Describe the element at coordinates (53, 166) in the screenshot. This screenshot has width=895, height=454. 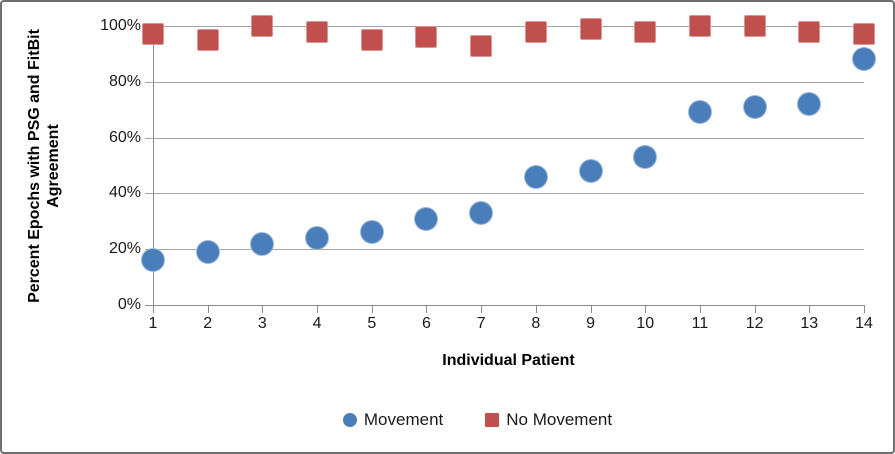
I see `y-axis-title-line2: Agreement` at that location.